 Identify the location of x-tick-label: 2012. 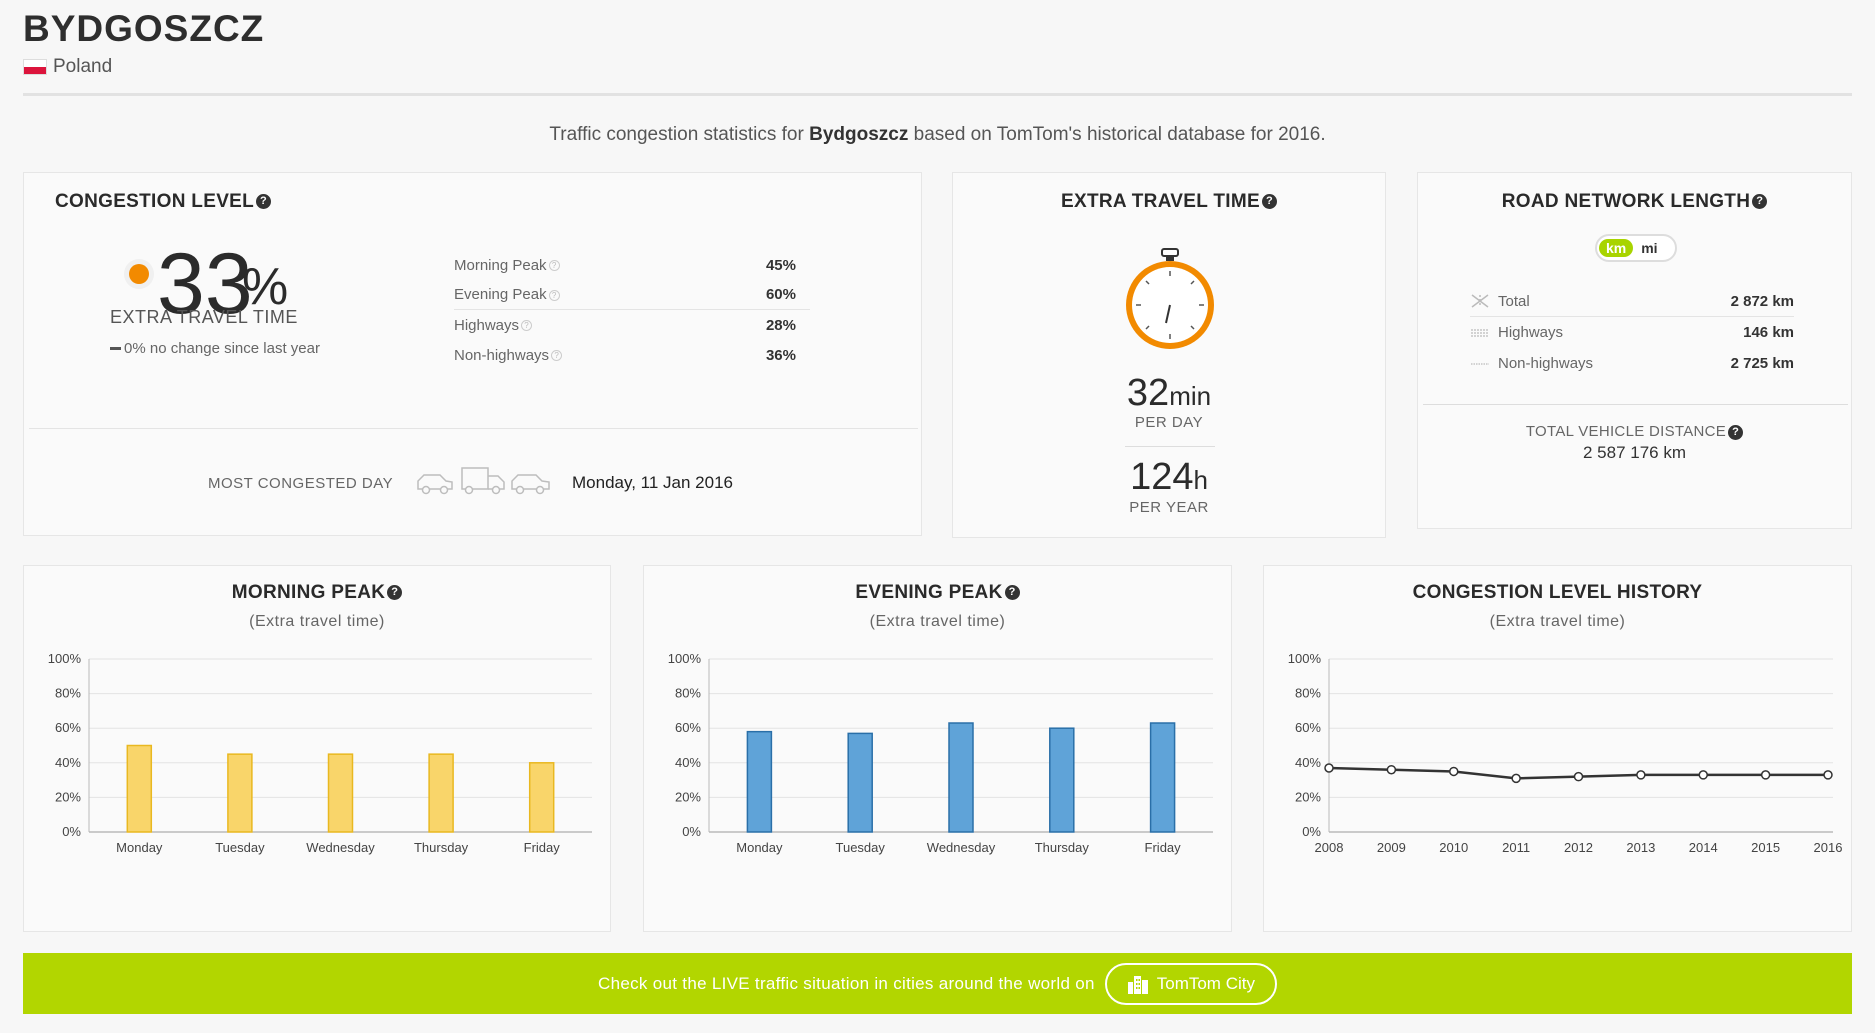
(1578, 847).